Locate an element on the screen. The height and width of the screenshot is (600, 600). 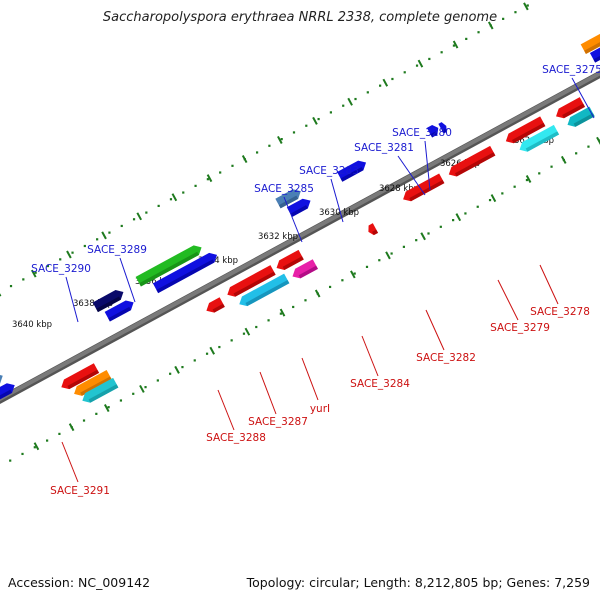
gene-label: SACE_3283 is located at coordinates (329, 171).